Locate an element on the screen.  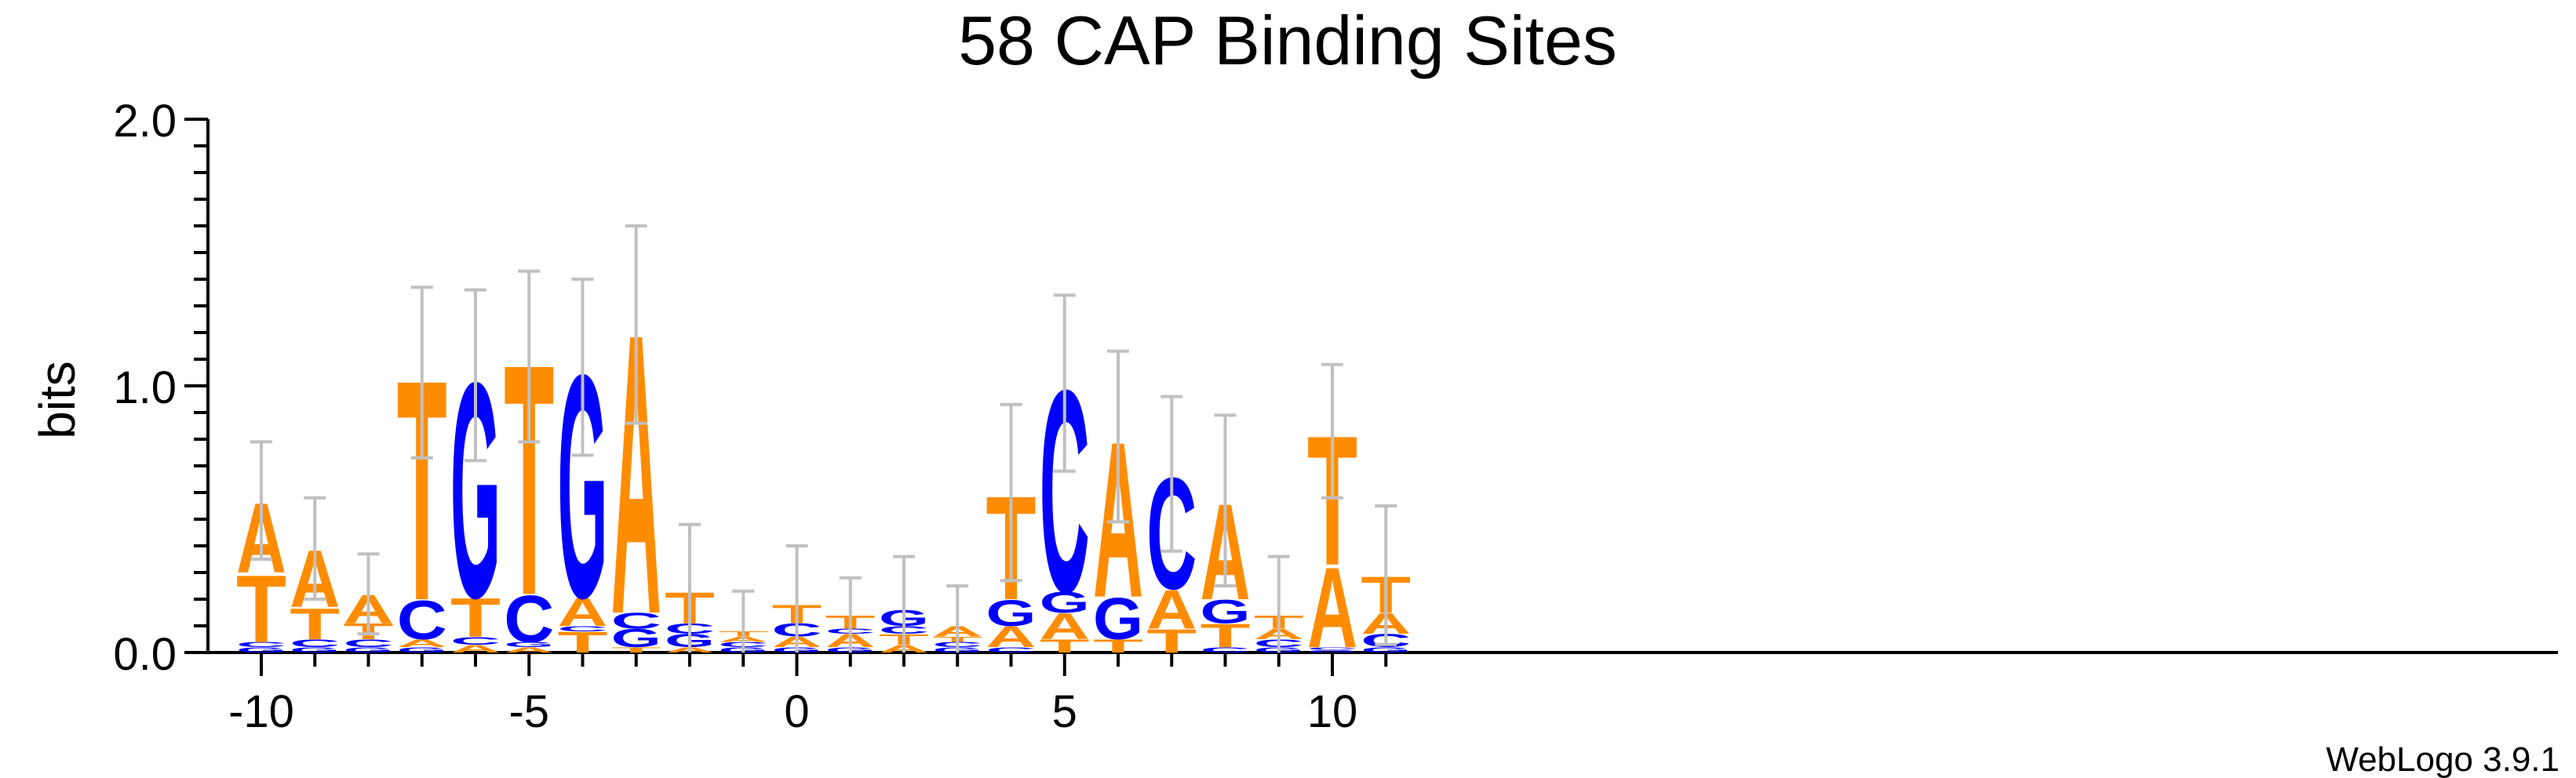
x-tick-label: 10 is located at coordinates (1332, 711).